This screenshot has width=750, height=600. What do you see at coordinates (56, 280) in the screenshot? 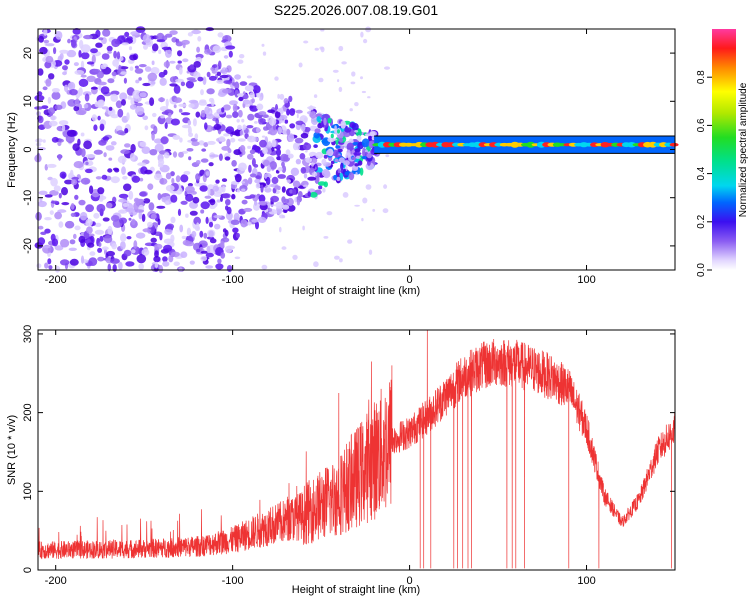
I see `x-tick-label: -200` at bounding box center [56, 280].